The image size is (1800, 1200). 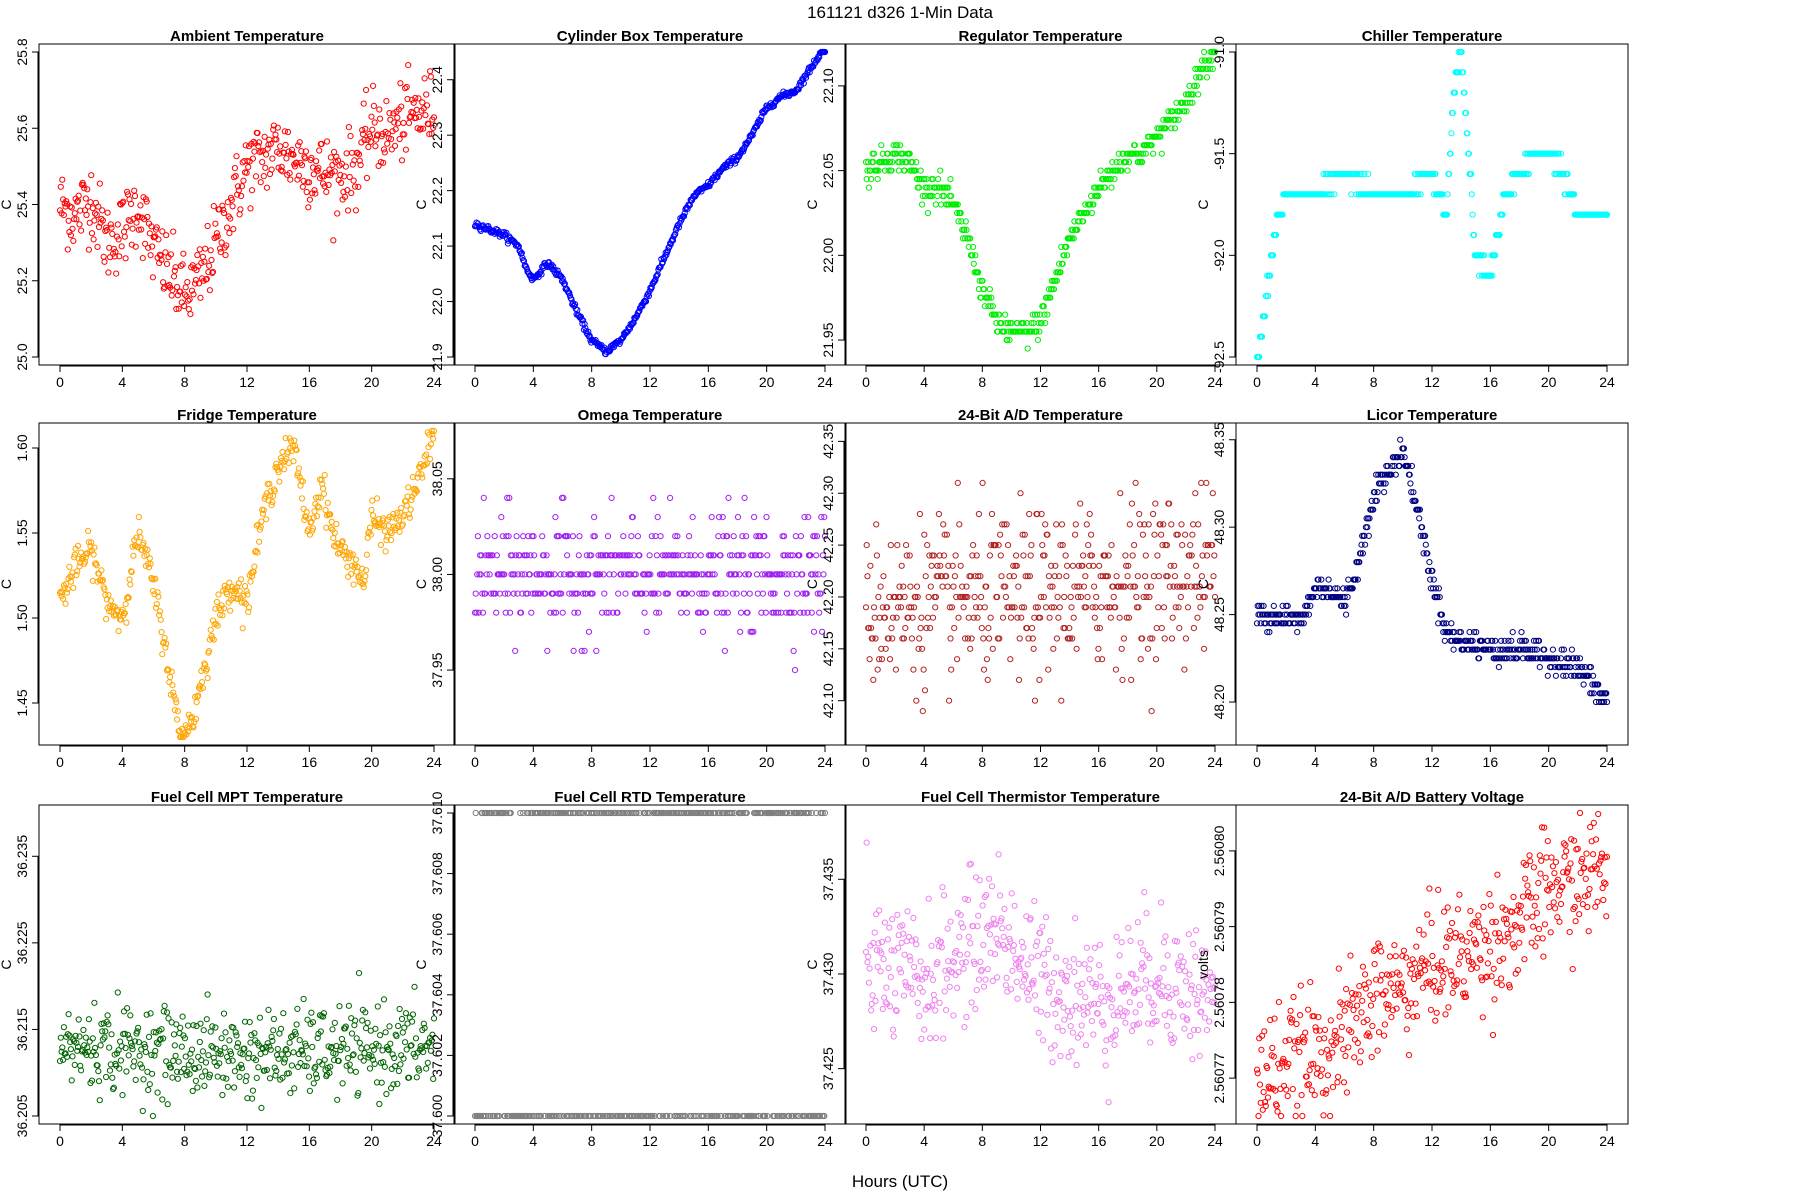 What do you see at coordinates (828, 85) in the screenshot?
I see `y-tick-label: 22.10` at bounding box center [828, 85].